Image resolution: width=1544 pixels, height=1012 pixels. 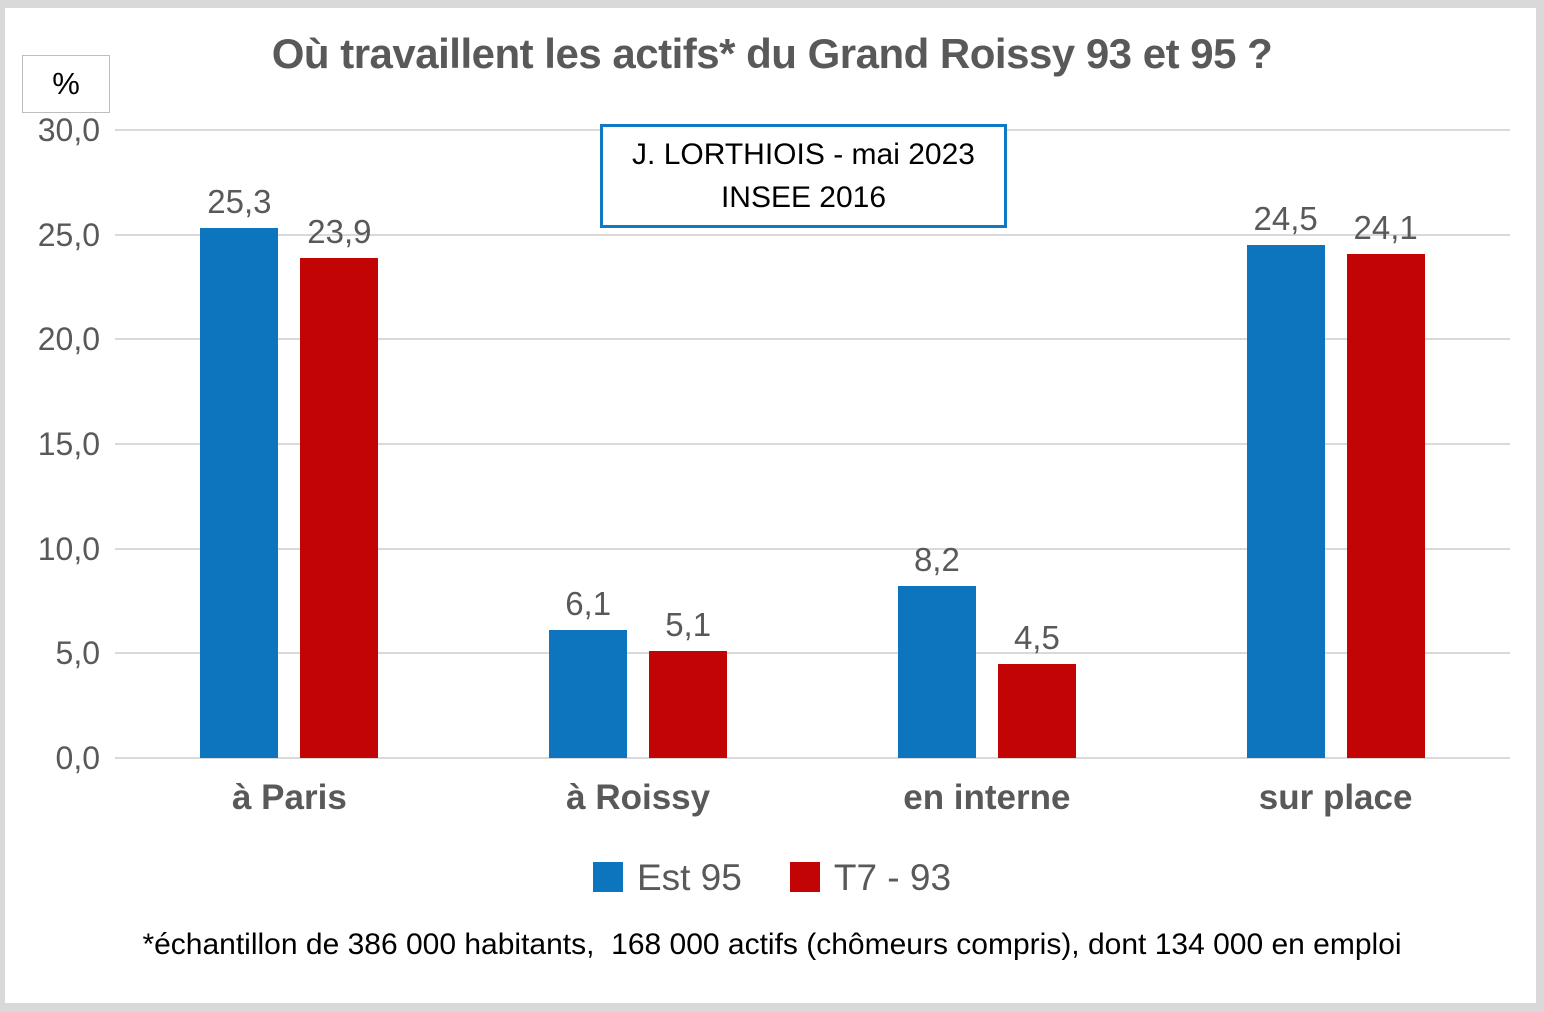 I want to click on bar-group: 24,5 24,1, so click(x=1335, y=444).